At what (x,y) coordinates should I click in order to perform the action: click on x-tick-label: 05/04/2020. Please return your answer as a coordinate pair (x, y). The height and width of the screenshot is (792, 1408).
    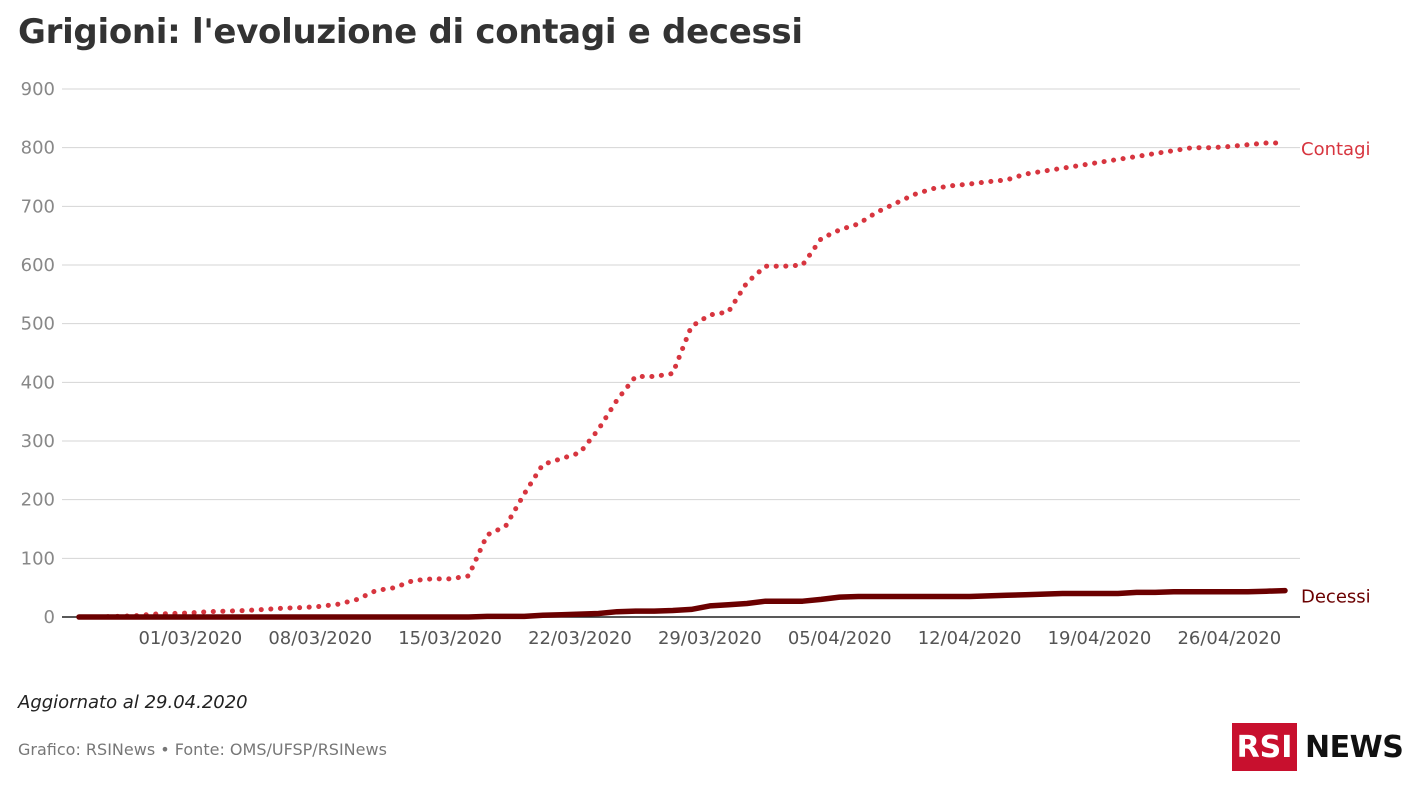
    Looking at the image, I should click on (840, 638).